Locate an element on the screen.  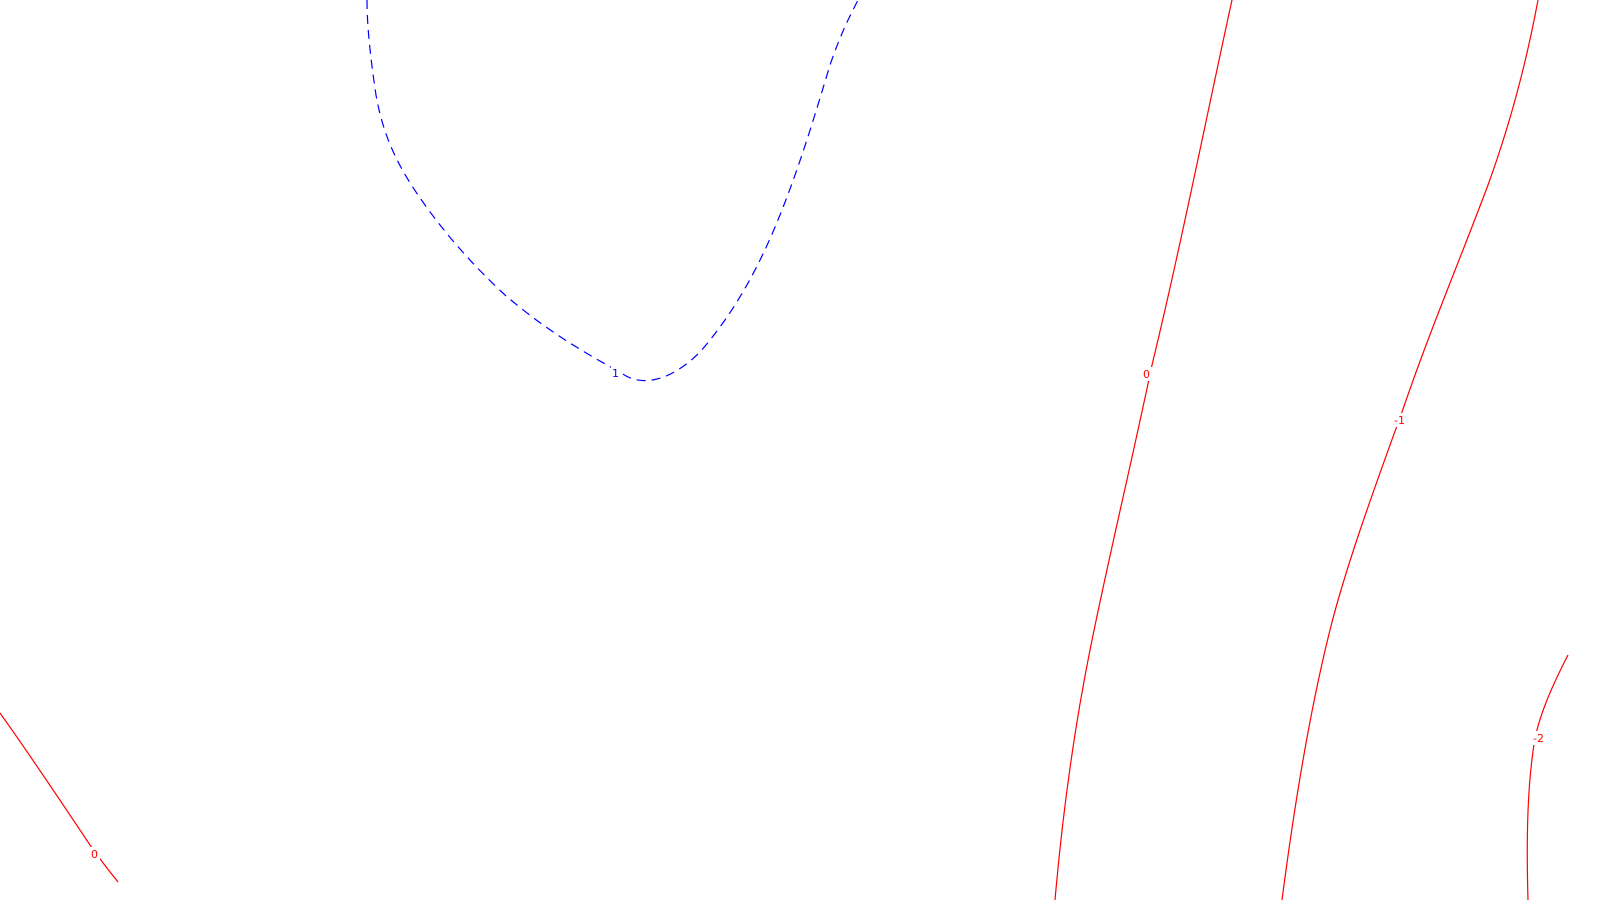
contour-zero-left: 0 is located at coordinates (59, 797).